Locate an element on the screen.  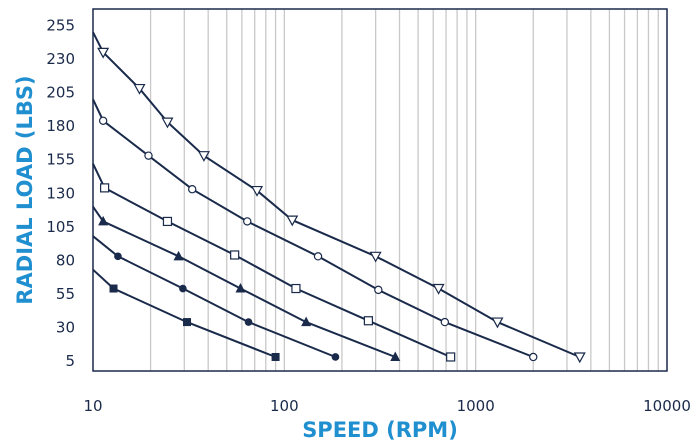
y-tick-label: 205 is located at coordinates (60, 93).